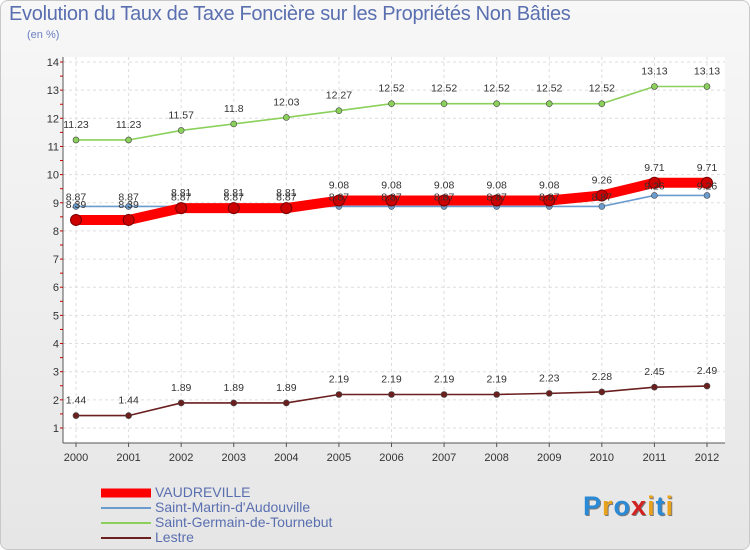 The image size is (750, 550). Describe the element at coordinates (444, 458) in the screenshot. I see `x-tick-label: 2007` at that location.